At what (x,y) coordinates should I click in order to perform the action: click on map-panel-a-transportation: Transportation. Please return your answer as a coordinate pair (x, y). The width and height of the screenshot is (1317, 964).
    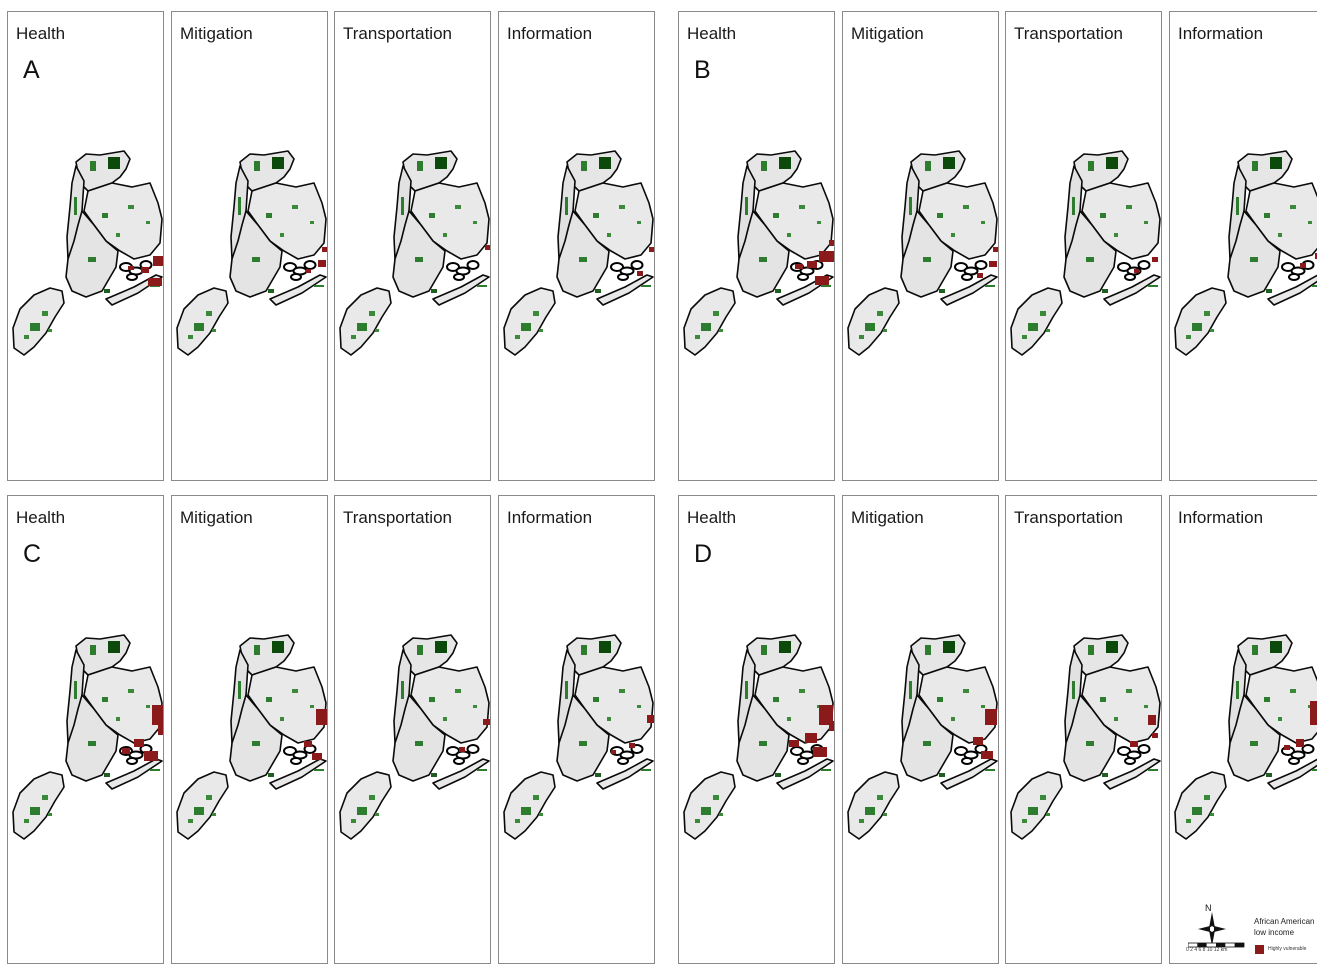
    Looking at the image, I should click on (412, 246).